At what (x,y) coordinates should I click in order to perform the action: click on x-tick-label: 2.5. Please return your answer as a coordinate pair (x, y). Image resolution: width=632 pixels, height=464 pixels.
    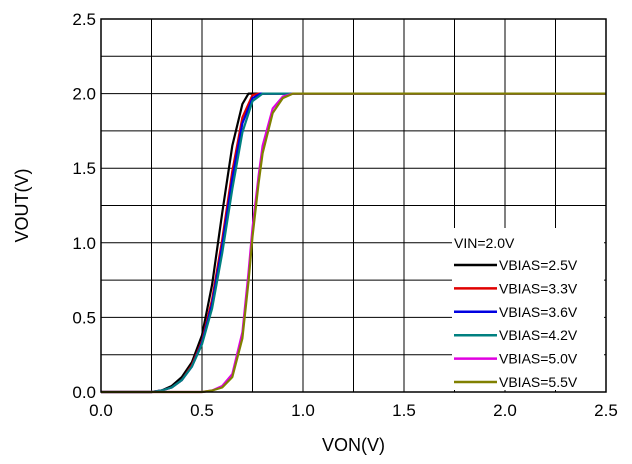
    Looking at the image, I should click on (606, 410).